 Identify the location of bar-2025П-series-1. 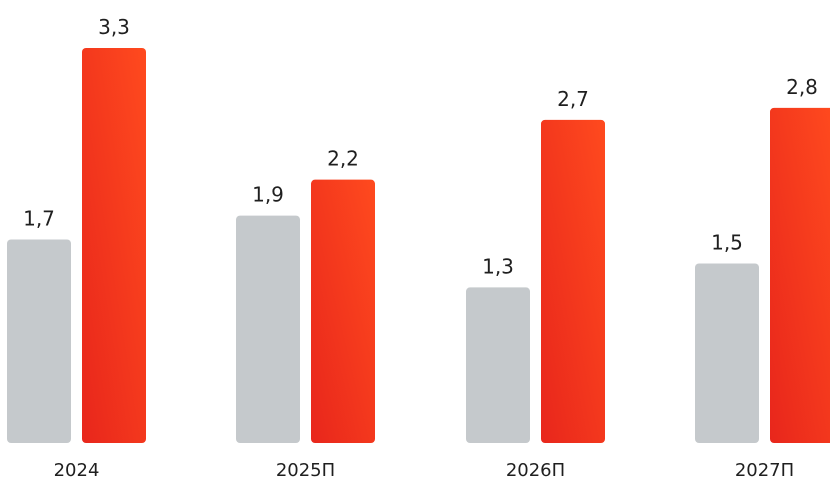
(268, 329).